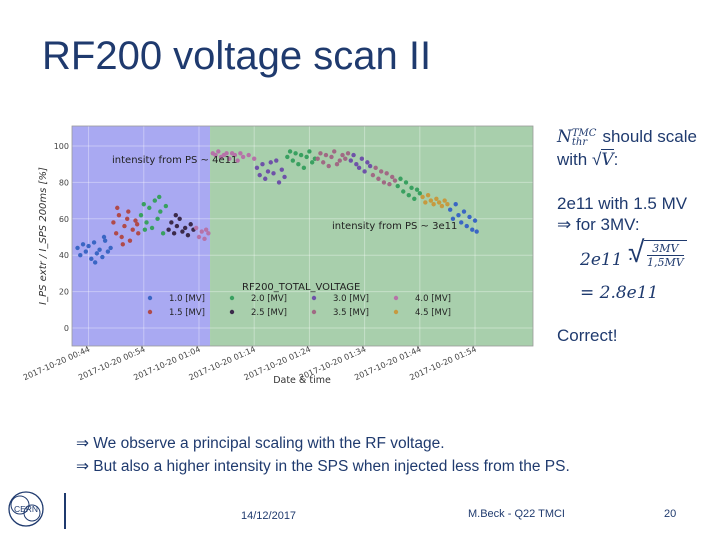 Image resolution: width=720 pixels, height=540 pixels. What do you see at coordinates (351, 313) in the screenshot?
I see `legend-label: 3.5 [MV]` at bounding box center [351, 313].